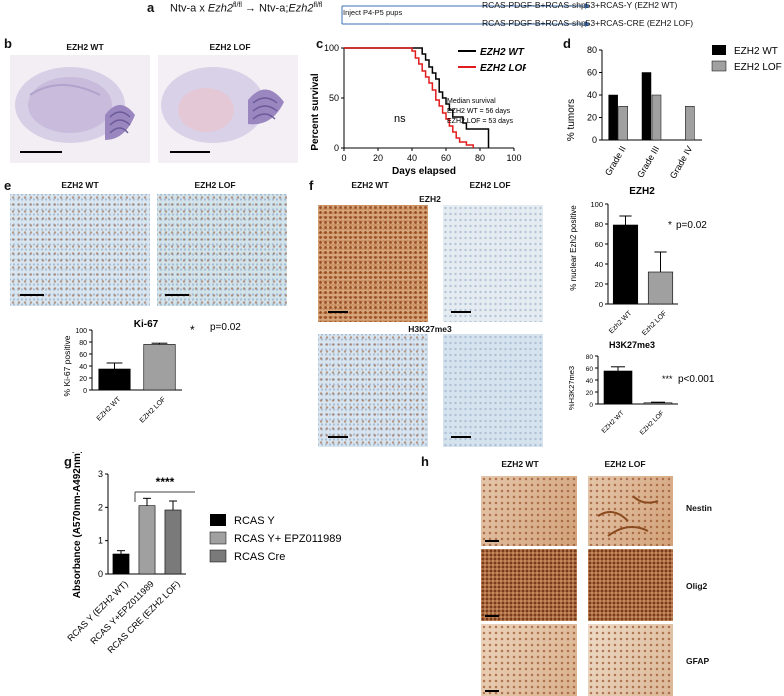  Describe the element at coordinates (599, 224) in the screenshot. I see `f1-ytick-label: 80` at that location.